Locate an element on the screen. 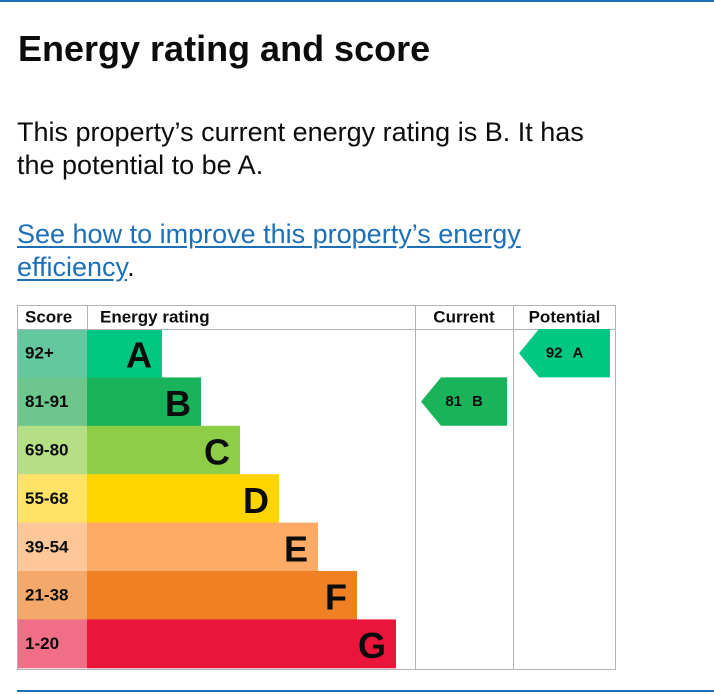 Image resolution: width=714 pixels, height=694 pixels. score-cell-b is located at coordinates (52, 402).